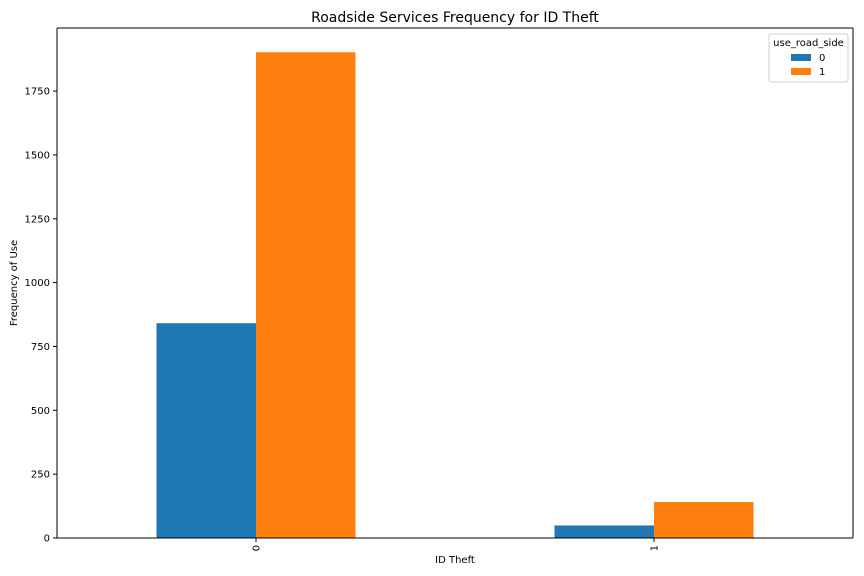  Describe the element at coordinates (822, 58) in the screenshot. I see `legend-label-0: 0` at that location.